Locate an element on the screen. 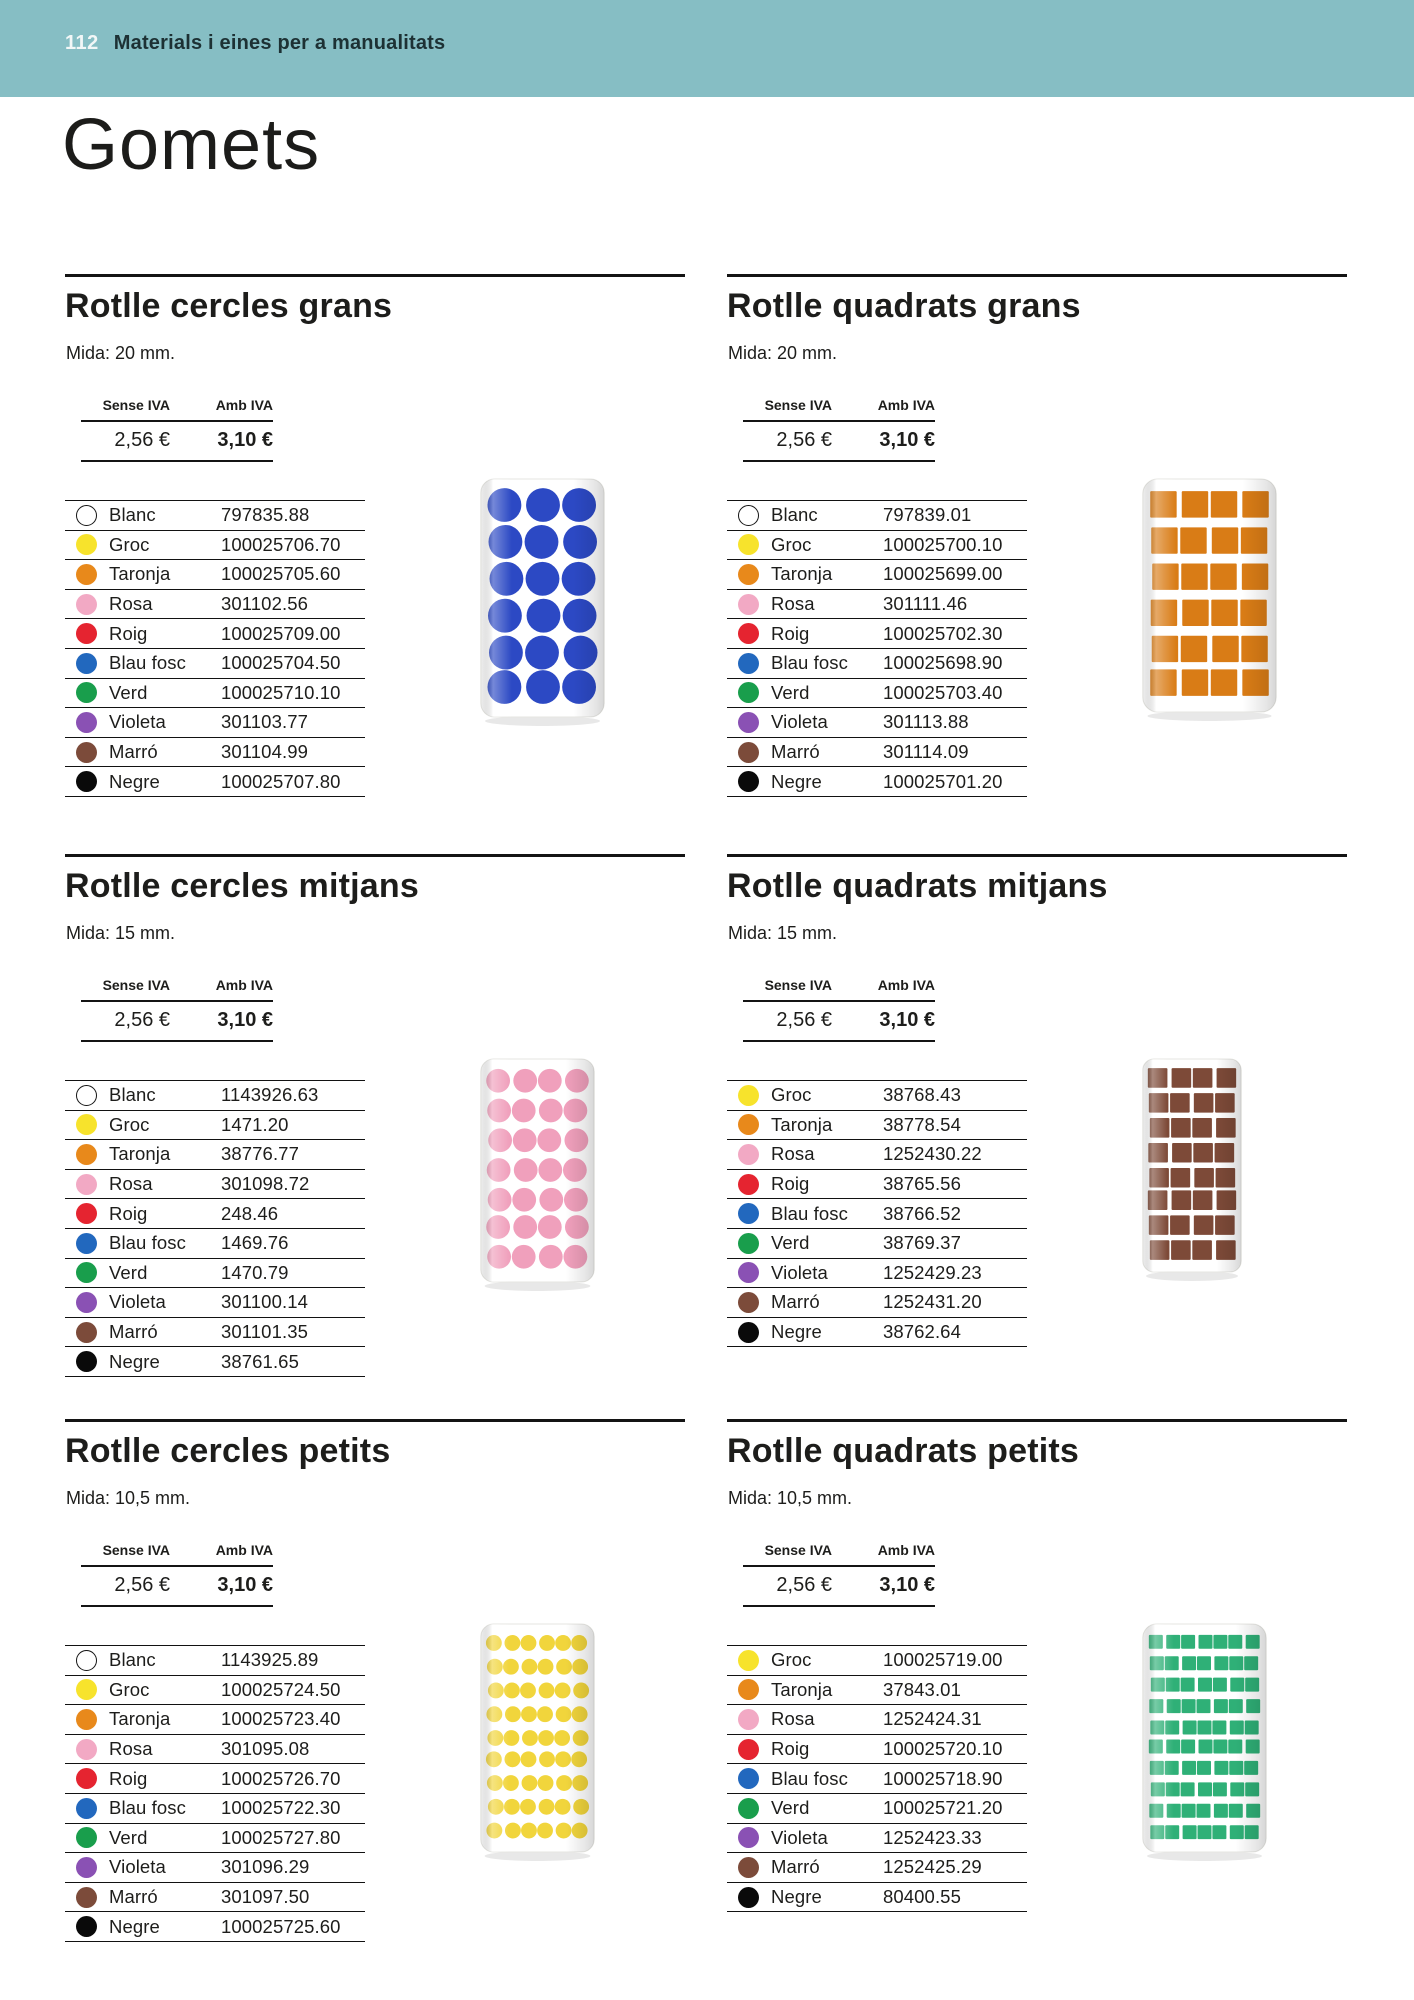 This screenshot has height=2000, width=1414. product-title: Rotlle quadrats grans is located at coordinates (904, 306).